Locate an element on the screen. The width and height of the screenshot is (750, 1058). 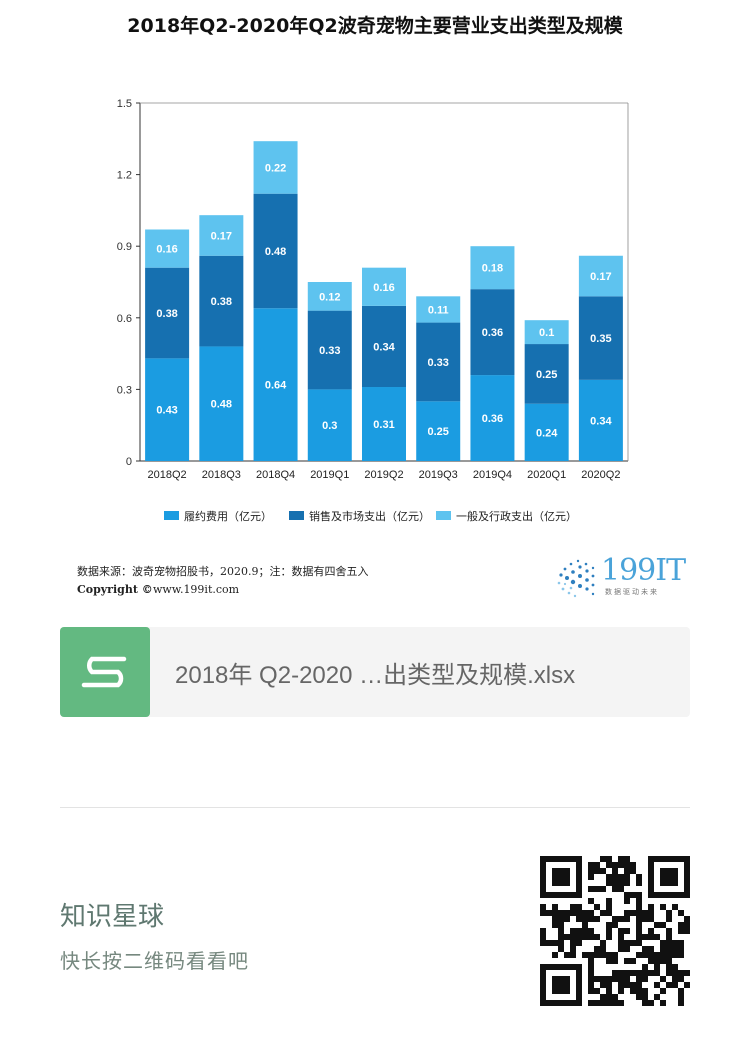
bar-value-label: 0.35 is located at coordinates (600, 339).